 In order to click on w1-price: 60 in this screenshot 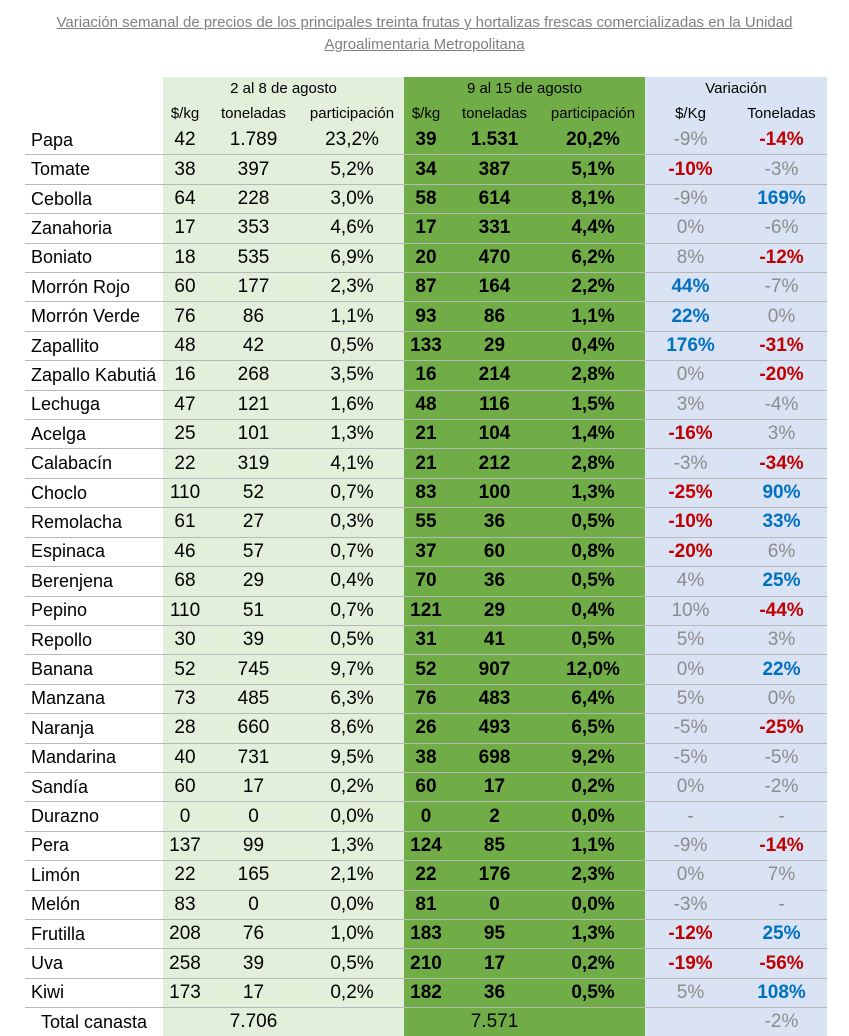, I will do `click(185, 787)`.